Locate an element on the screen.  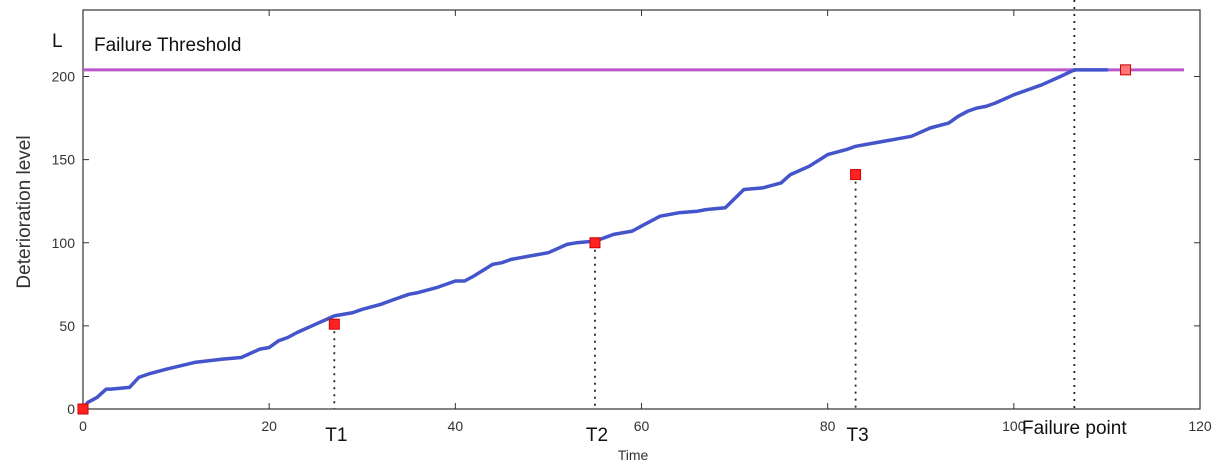
marker-label: T1 is located at coordinates (336, 435).